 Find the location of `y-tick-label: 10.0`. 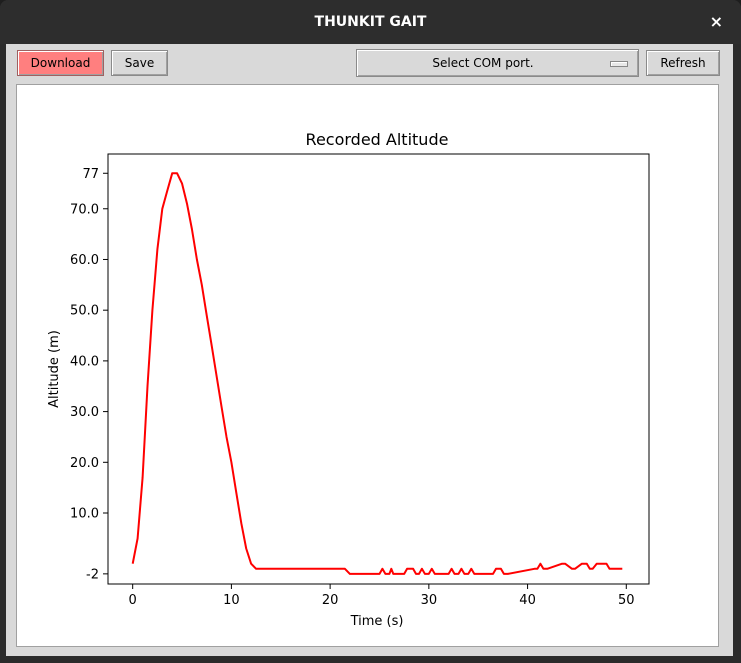

y-tick-label: 10.0 is located at coordinates (84, 514).